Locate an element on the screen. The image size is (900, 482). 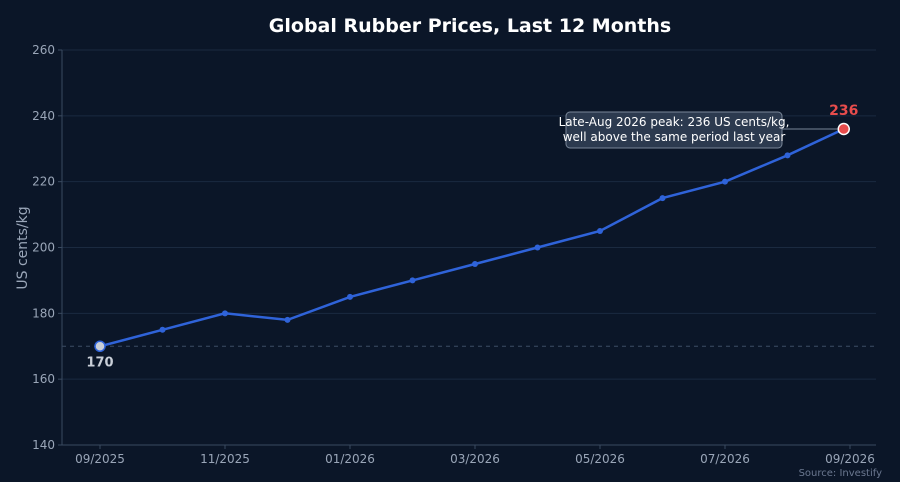
y-axis-ticks: 140 160 180 200 220 240 260 is located at coordinates (47, 247).